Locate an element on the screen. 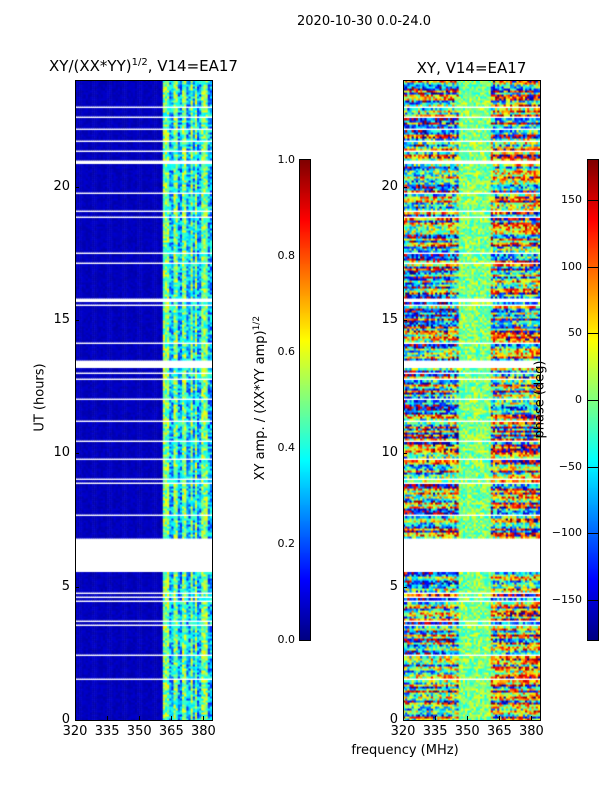 The image size is (600, 800). left-plot-title: XY/(XX*YY)1/2, V14=EA17 is located at coordinates (143, 66).